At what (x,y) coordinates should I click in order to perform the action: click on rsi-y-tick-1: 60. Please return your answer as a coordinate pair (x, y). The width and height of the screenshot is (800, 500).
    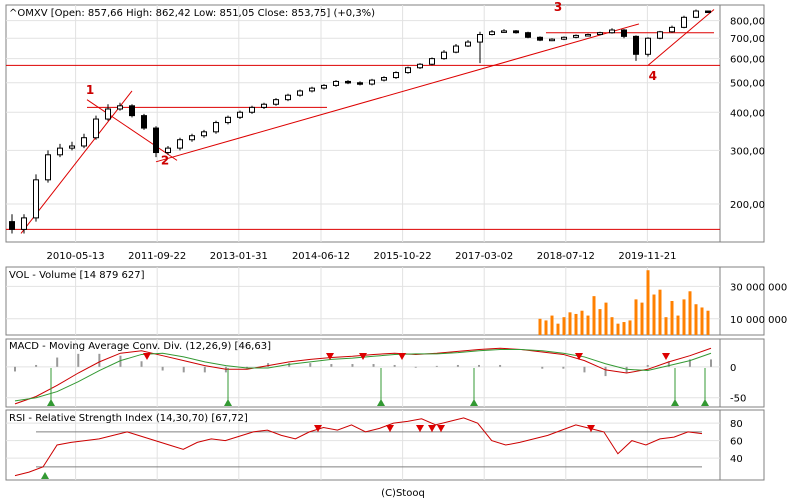
    Looking at the image, I should click on (736, 442).